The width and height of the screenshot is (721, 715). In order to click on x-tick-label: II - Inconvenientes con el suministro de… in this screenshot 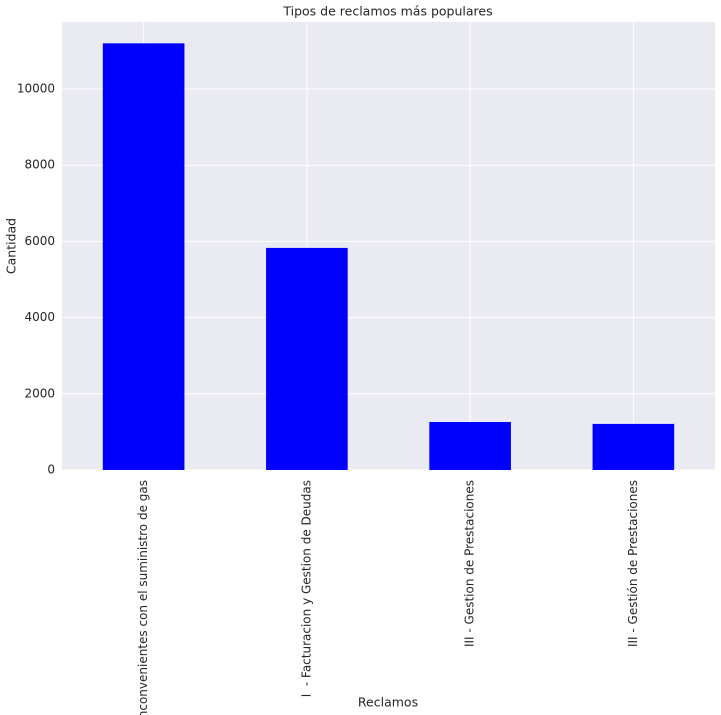, I will do `click(143, 597)`.